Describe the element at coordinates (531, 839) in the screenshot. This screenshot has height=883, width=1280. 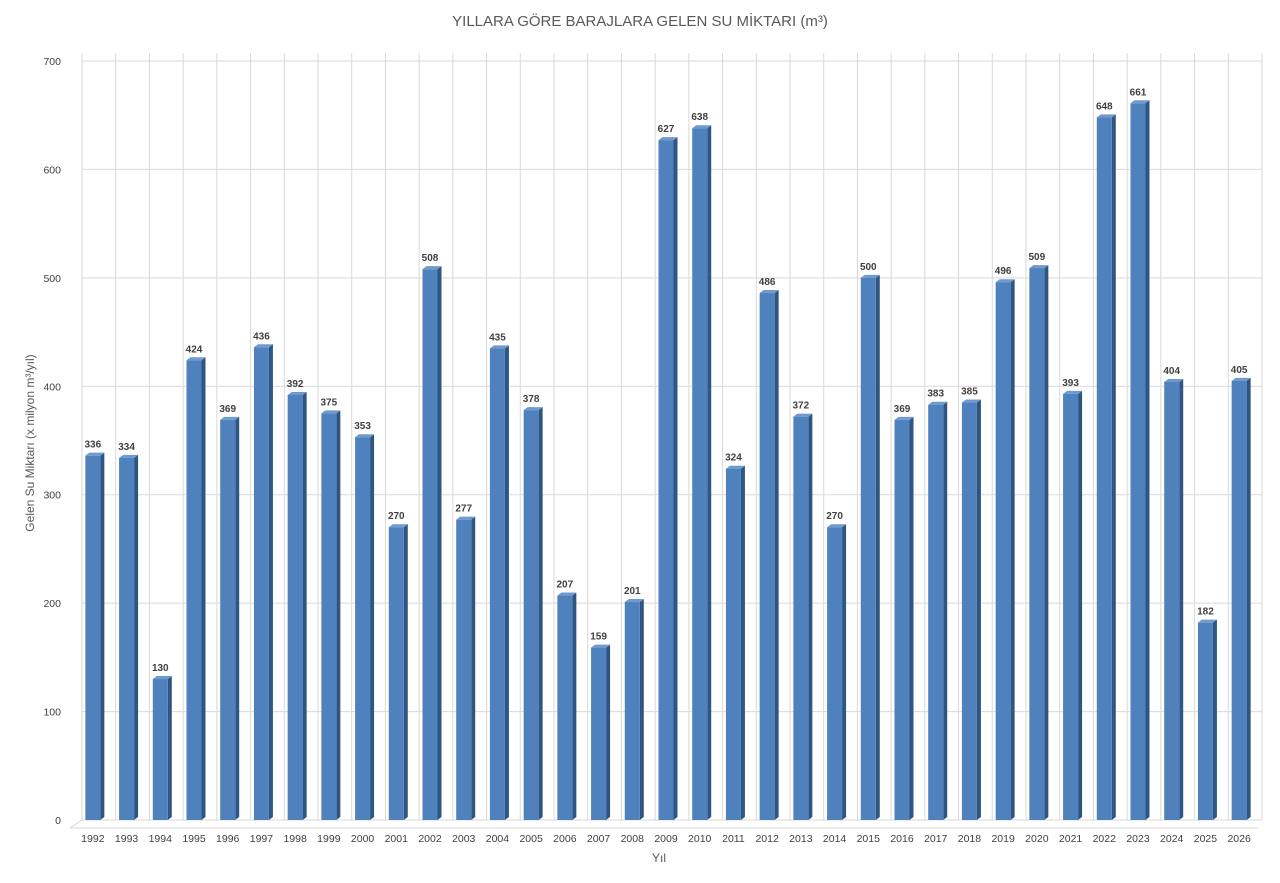
I see `x-tick-label: 2005` at that location.